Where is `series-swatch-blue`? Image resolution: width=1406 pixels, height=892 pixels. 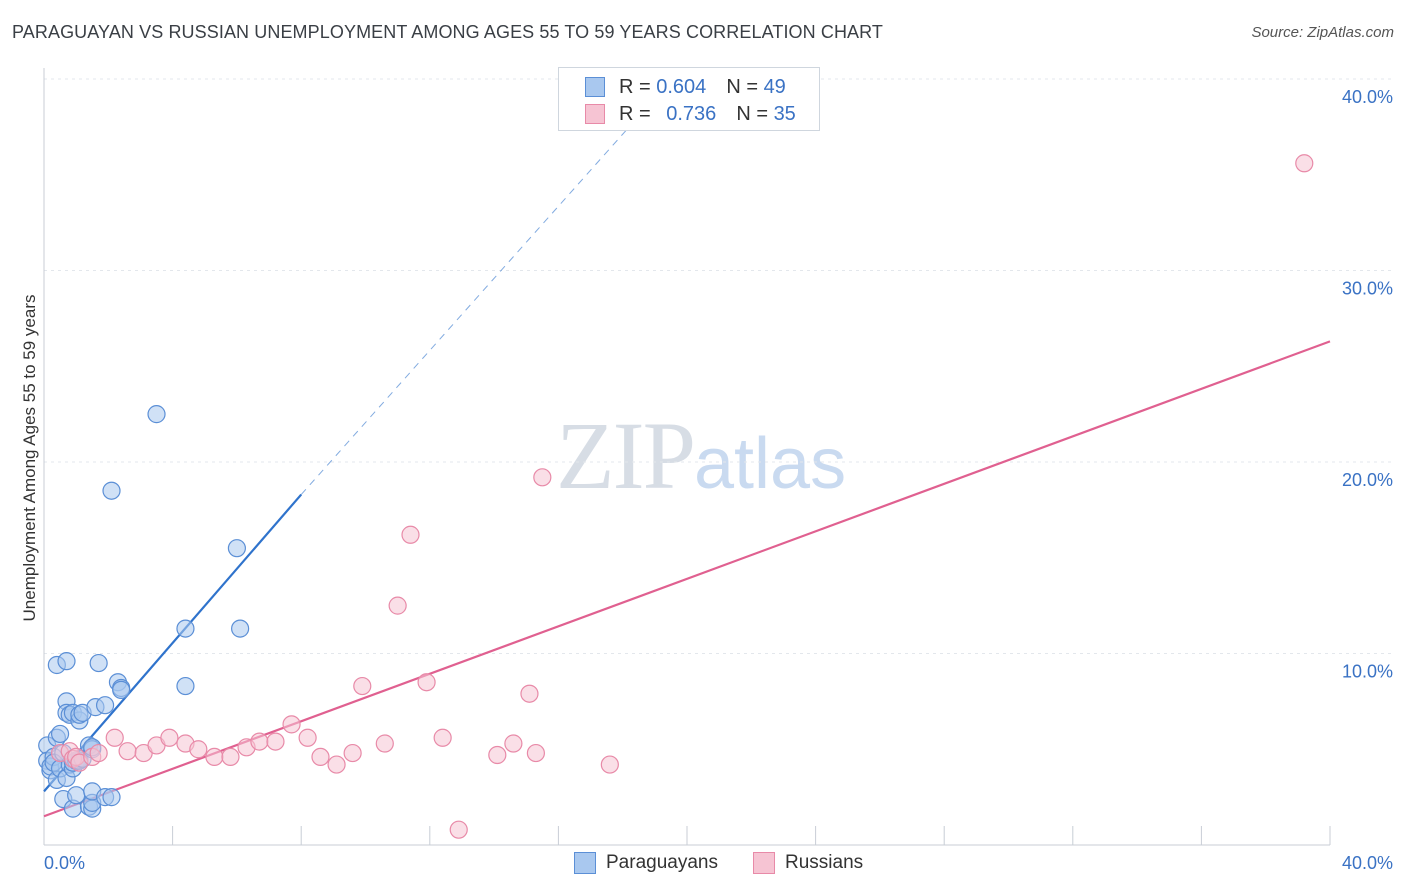 series-swatch-blue is located at coordinates (585, 863).